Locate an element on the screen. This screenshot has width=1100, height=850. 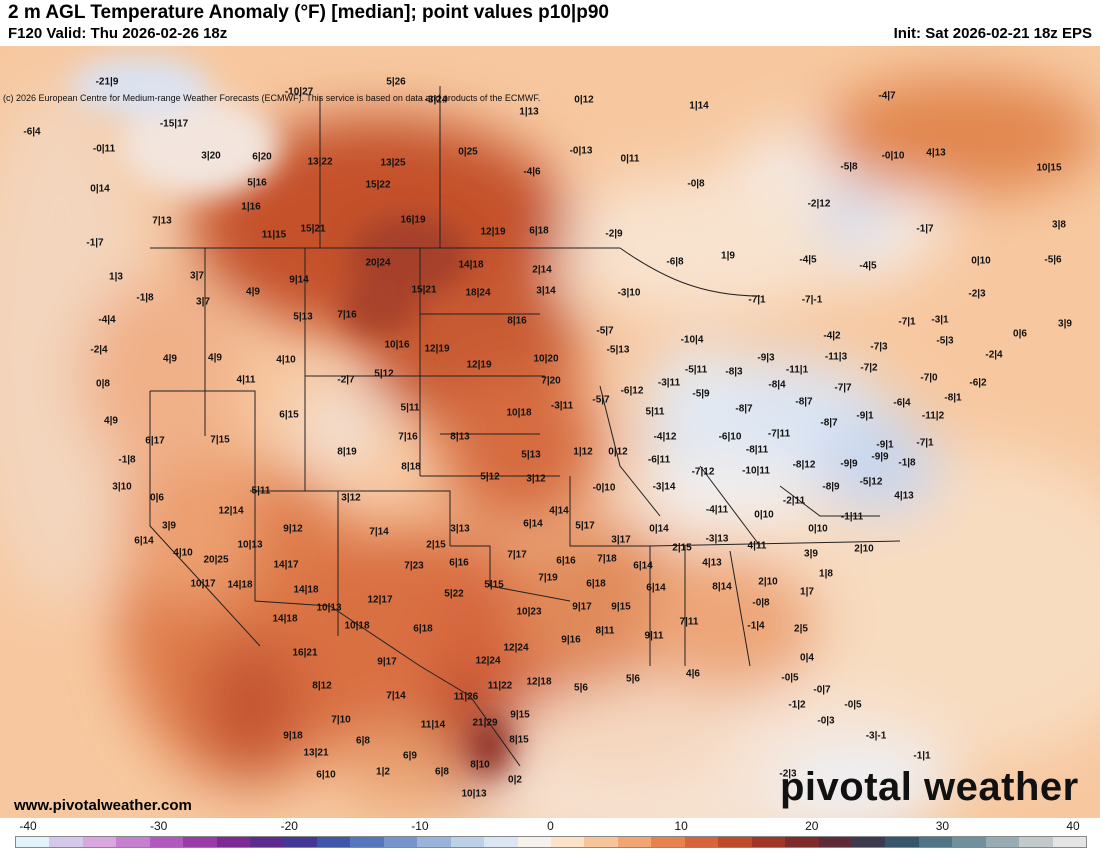
point-value-label: 11|15 is located at coordinates (274, 235).